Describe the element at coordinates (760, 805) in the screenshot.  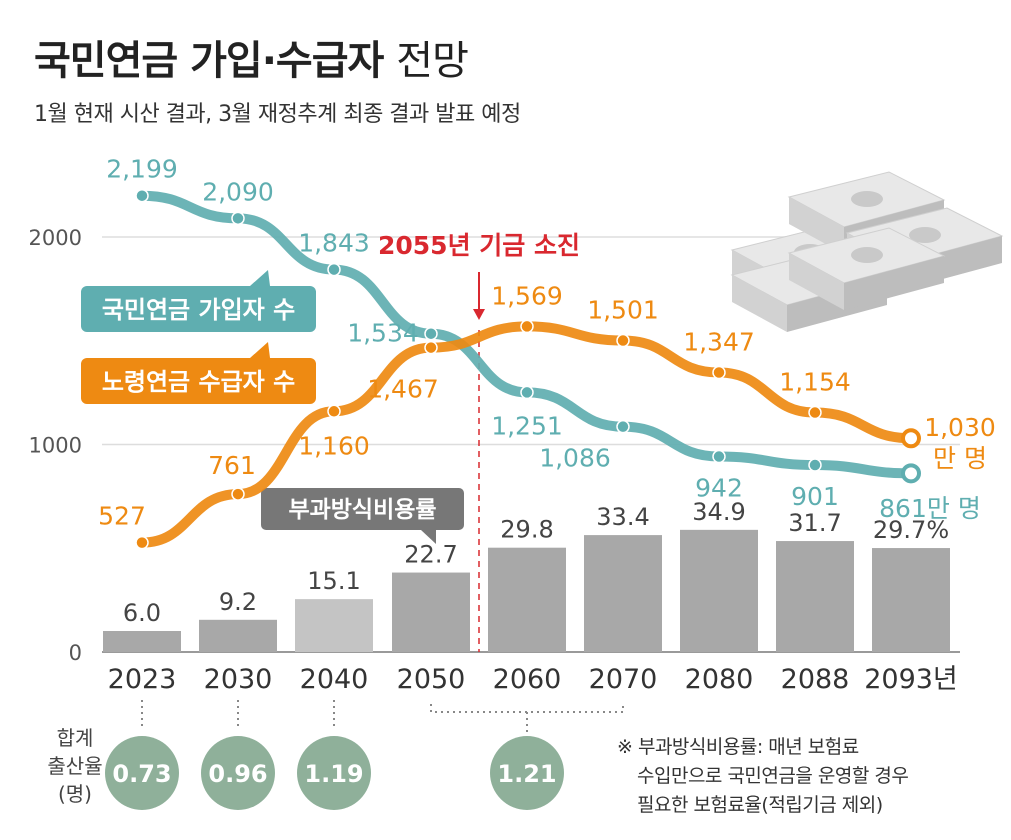
I see `footnote-line: 필요한 보험료율(적립기금 제외)` at that location.